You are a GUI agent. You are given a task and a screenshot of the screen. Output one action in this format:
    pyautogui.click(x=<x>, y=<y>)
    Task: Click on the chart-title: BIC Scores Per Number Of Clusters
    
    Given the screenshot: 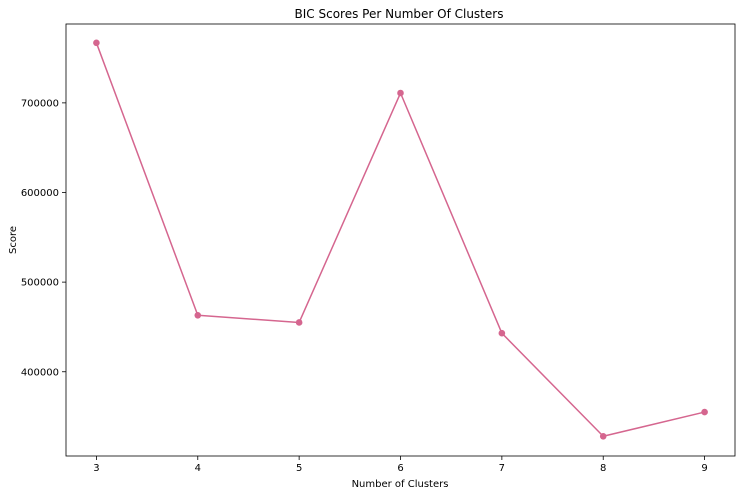 What is the action you would take?
    pyautogui.click(x=399, y=14)
    